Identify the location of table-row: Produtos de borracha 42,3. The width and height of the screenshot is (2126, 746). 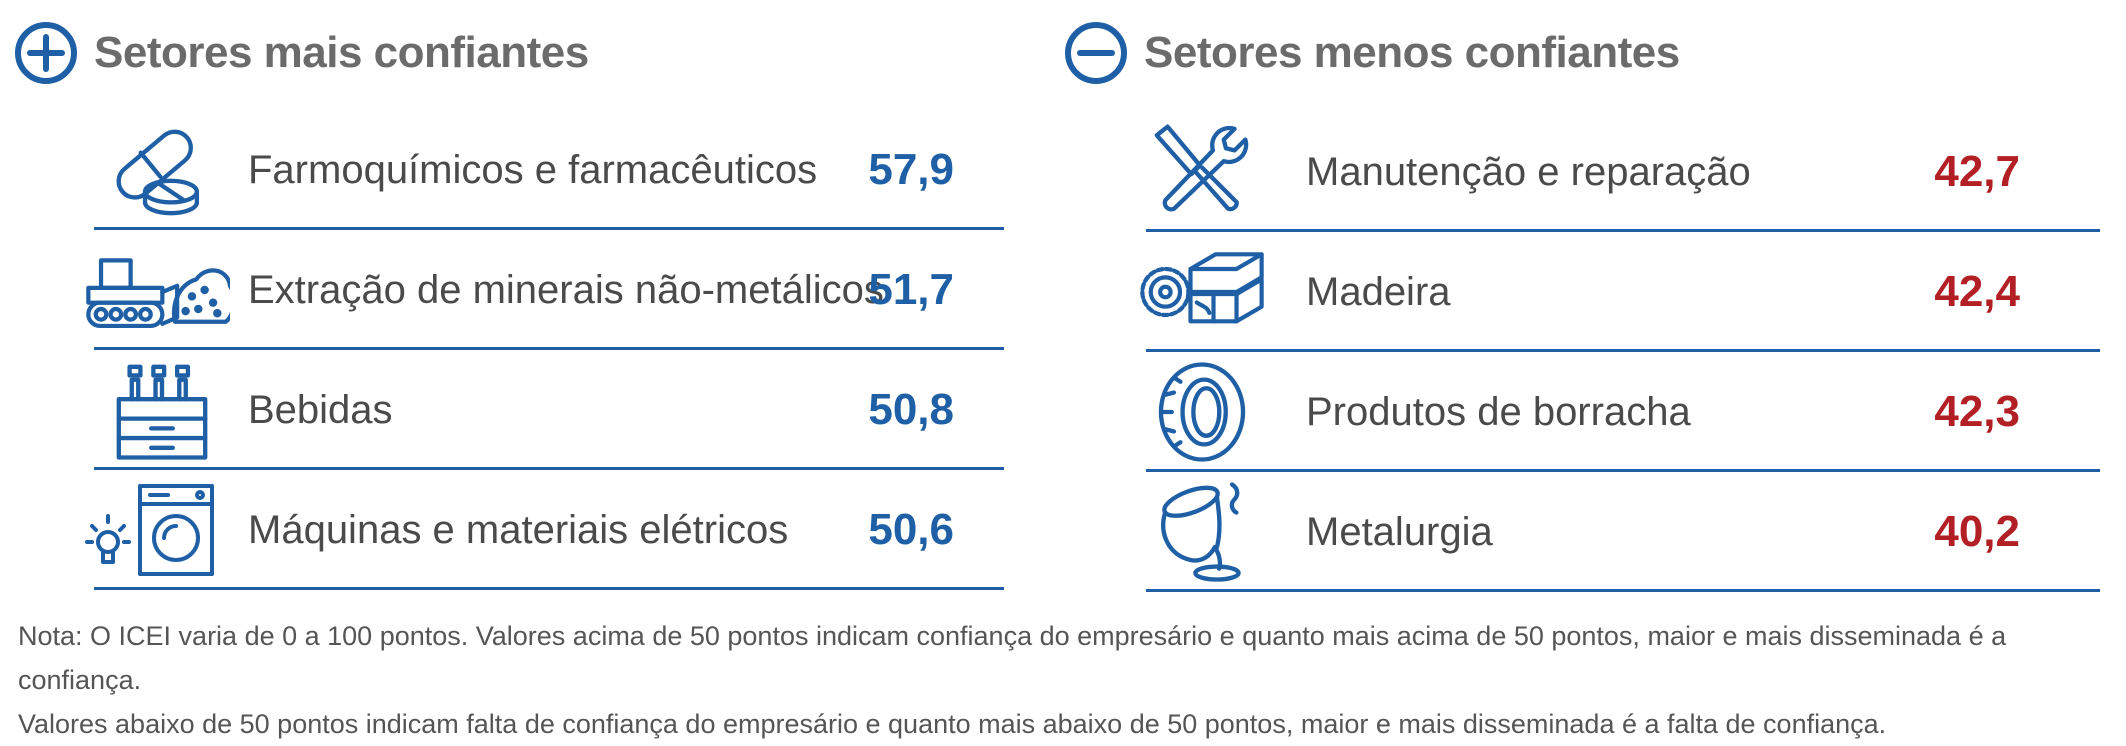
(1623, 412).